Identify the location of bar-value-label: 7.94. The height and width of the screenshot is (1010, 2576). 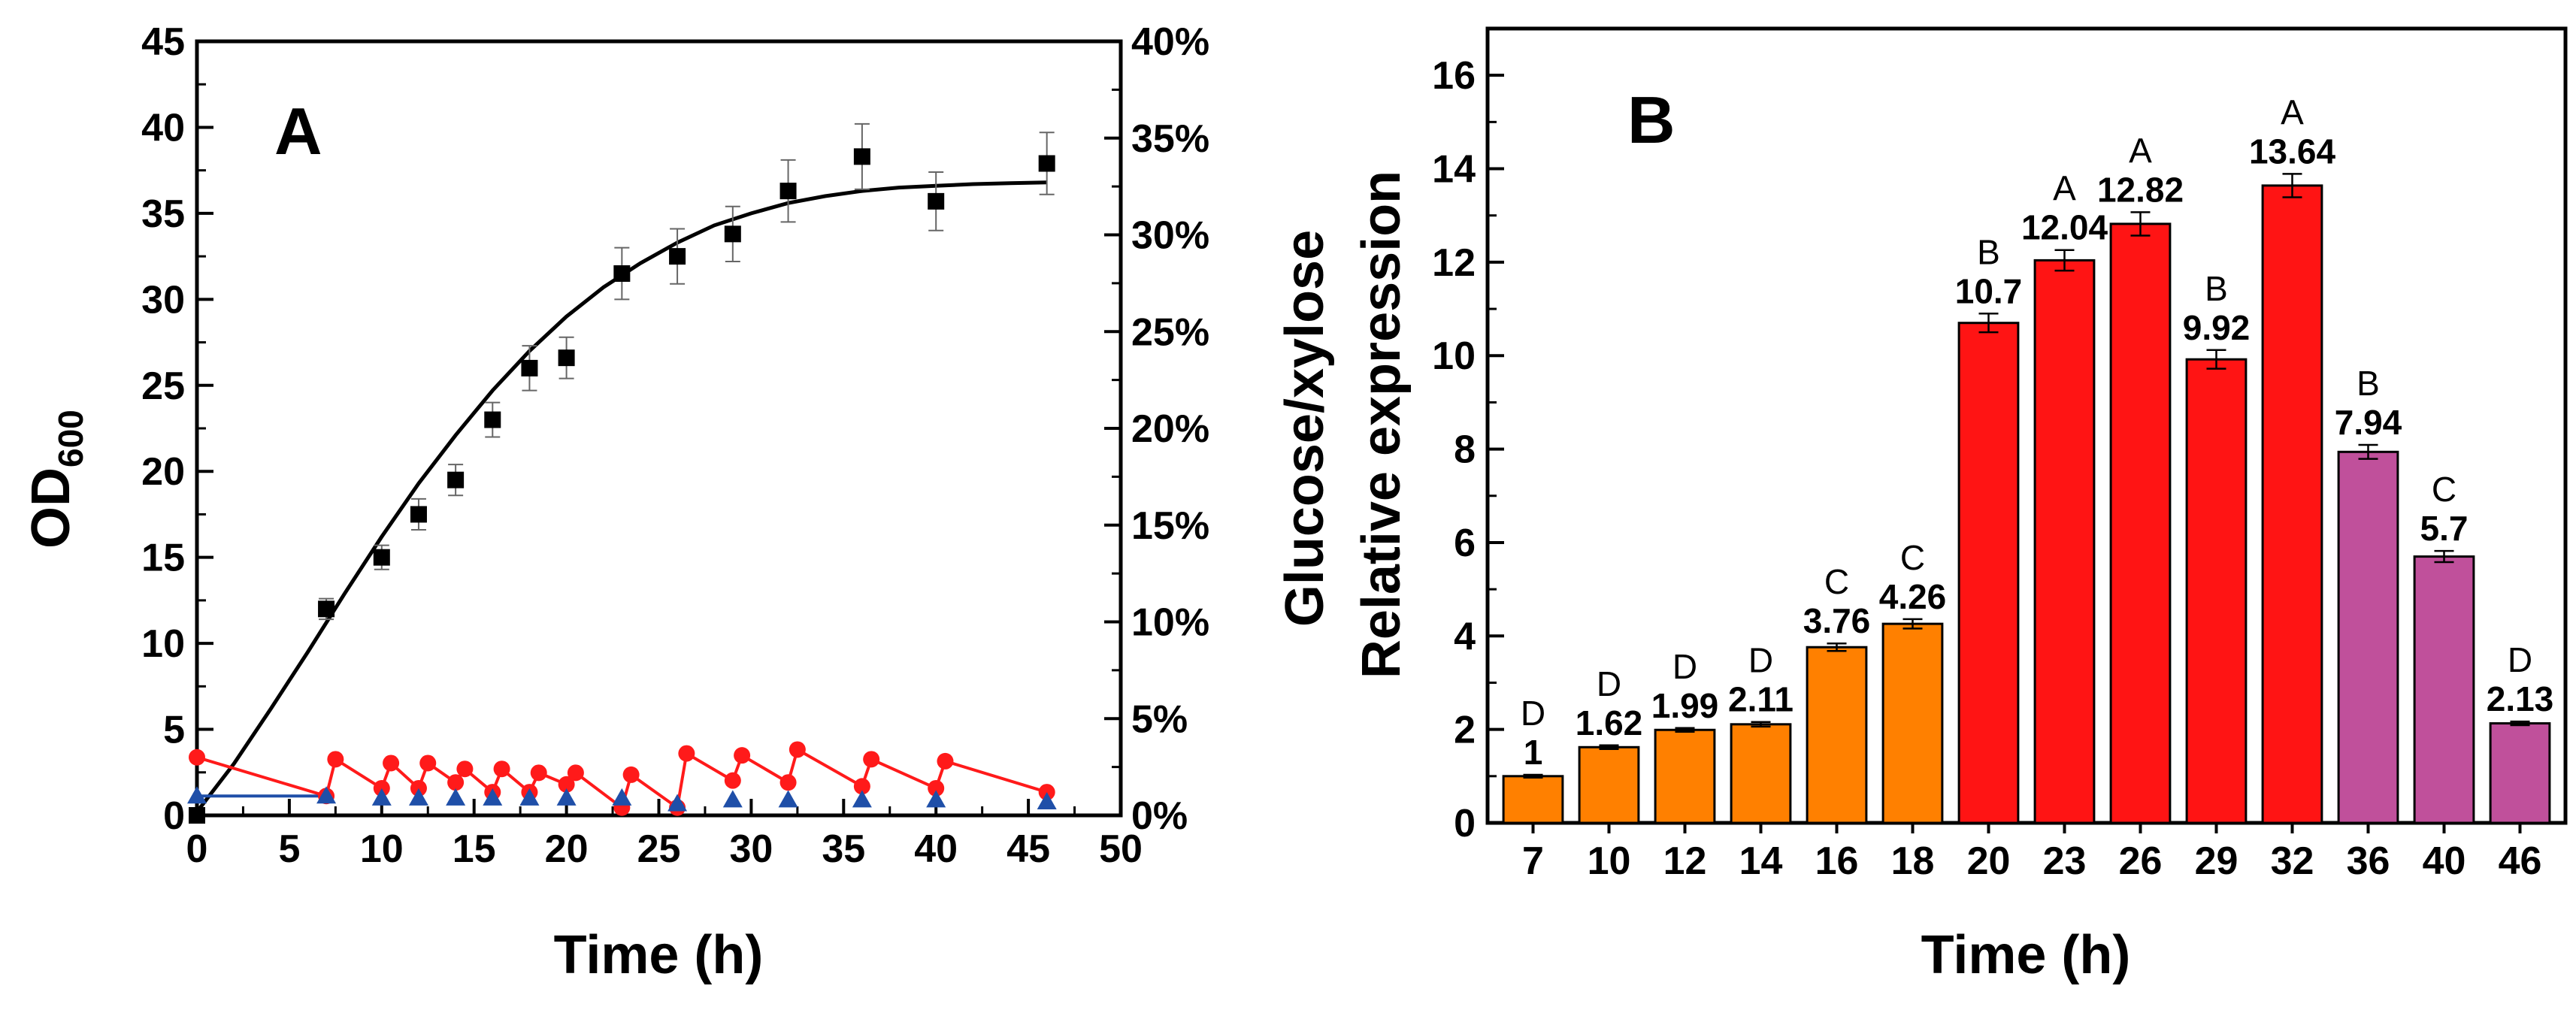
(2368, 422).